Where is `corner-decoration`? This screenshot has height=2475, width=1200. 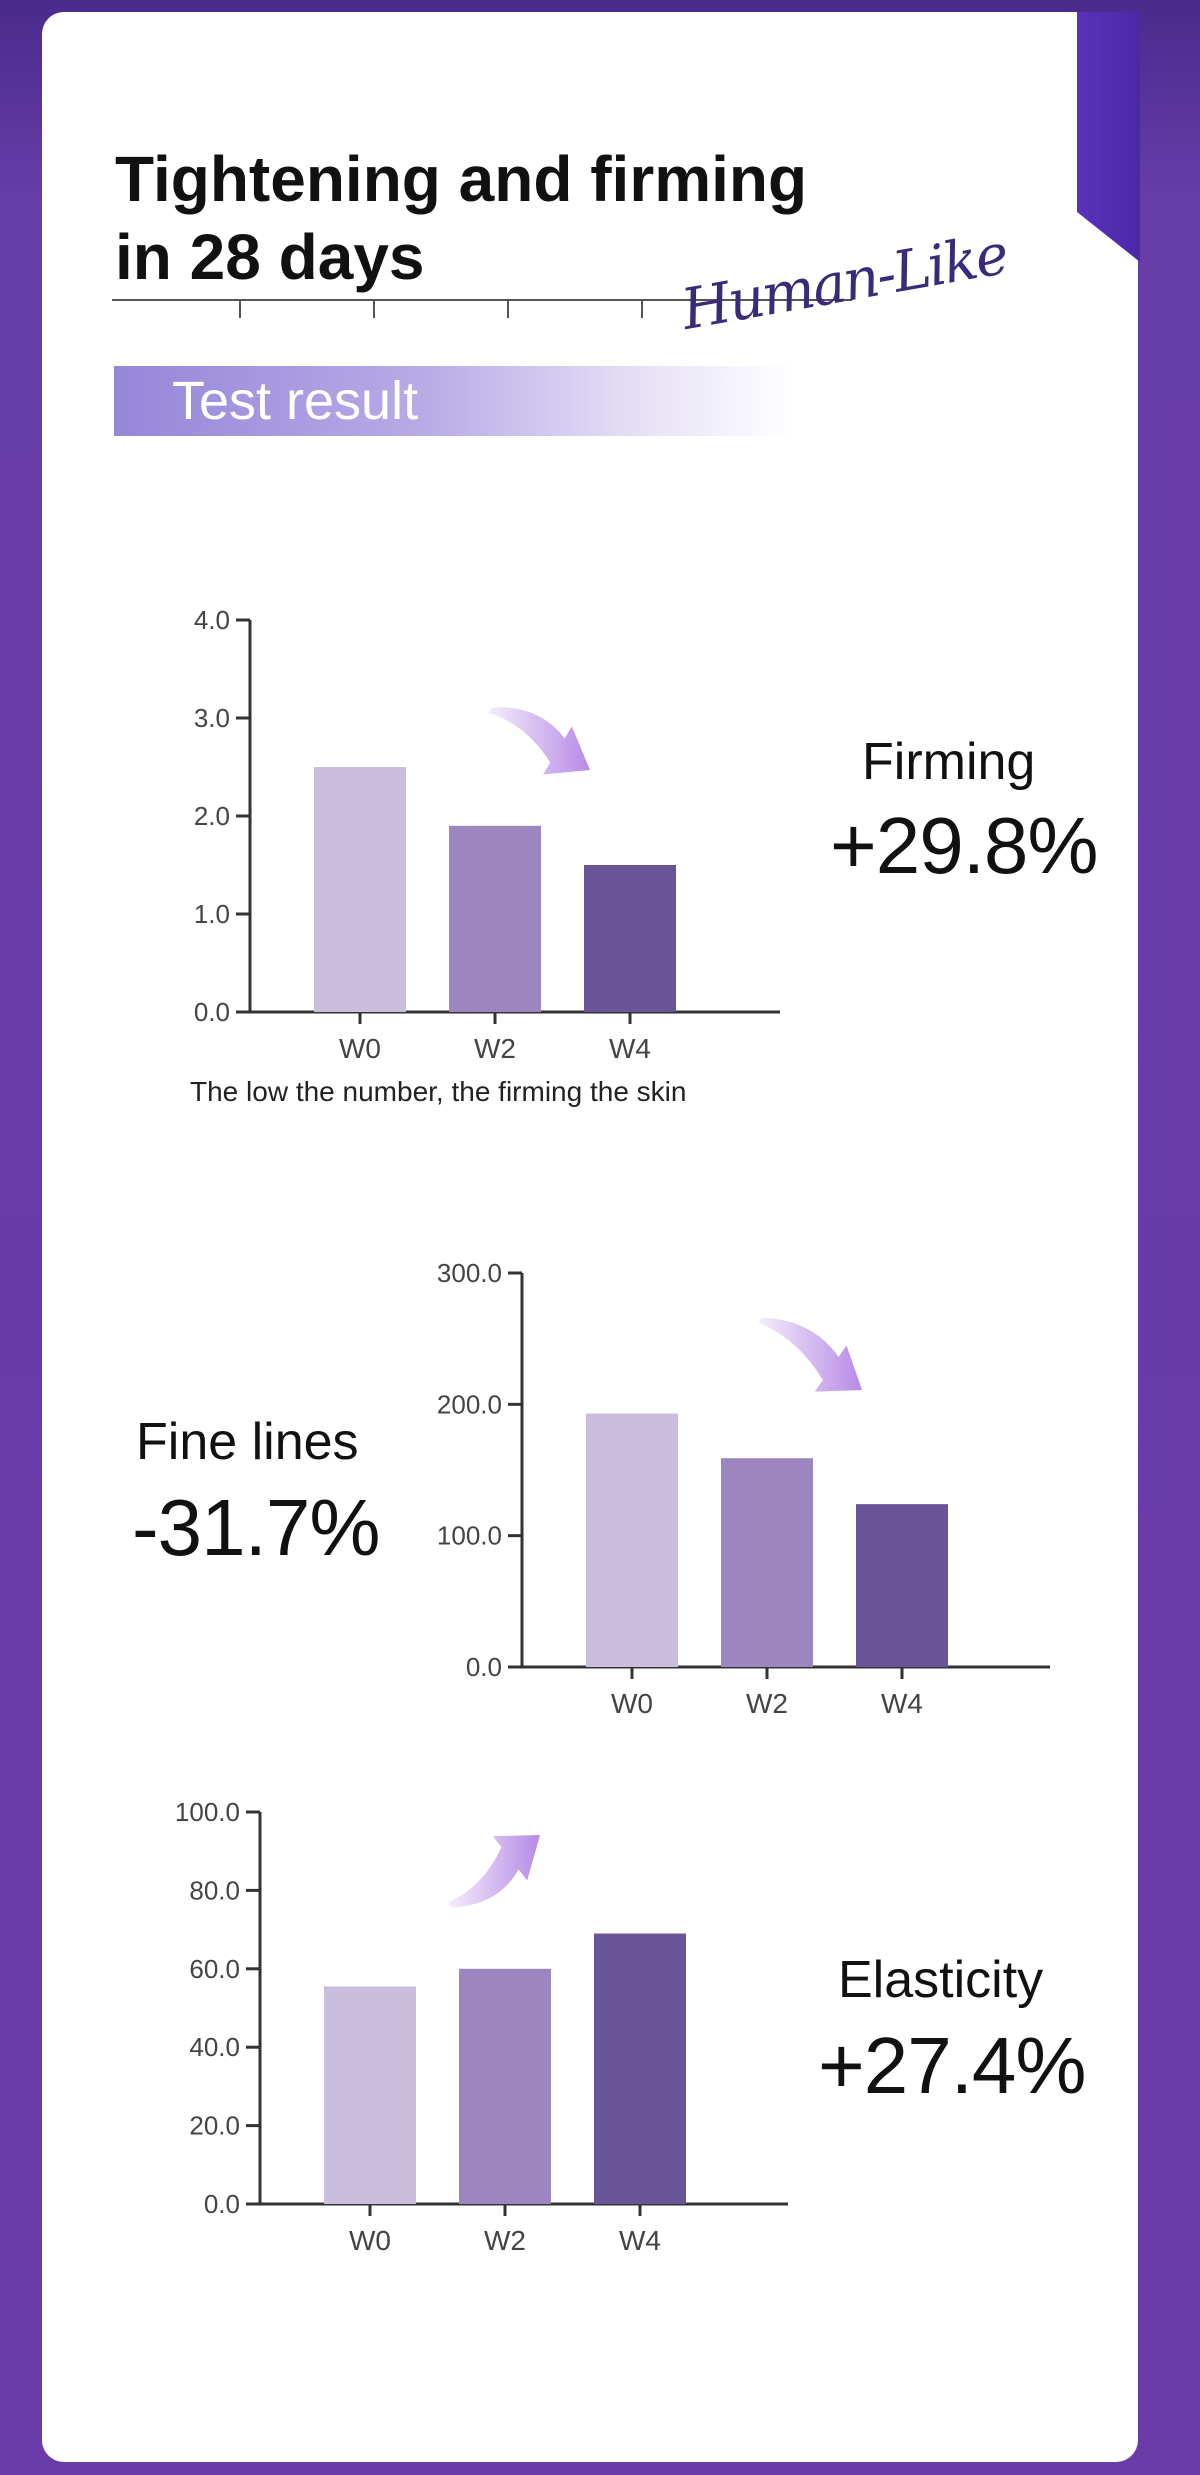
corner-decoration is located at coordinates (1108, 137).